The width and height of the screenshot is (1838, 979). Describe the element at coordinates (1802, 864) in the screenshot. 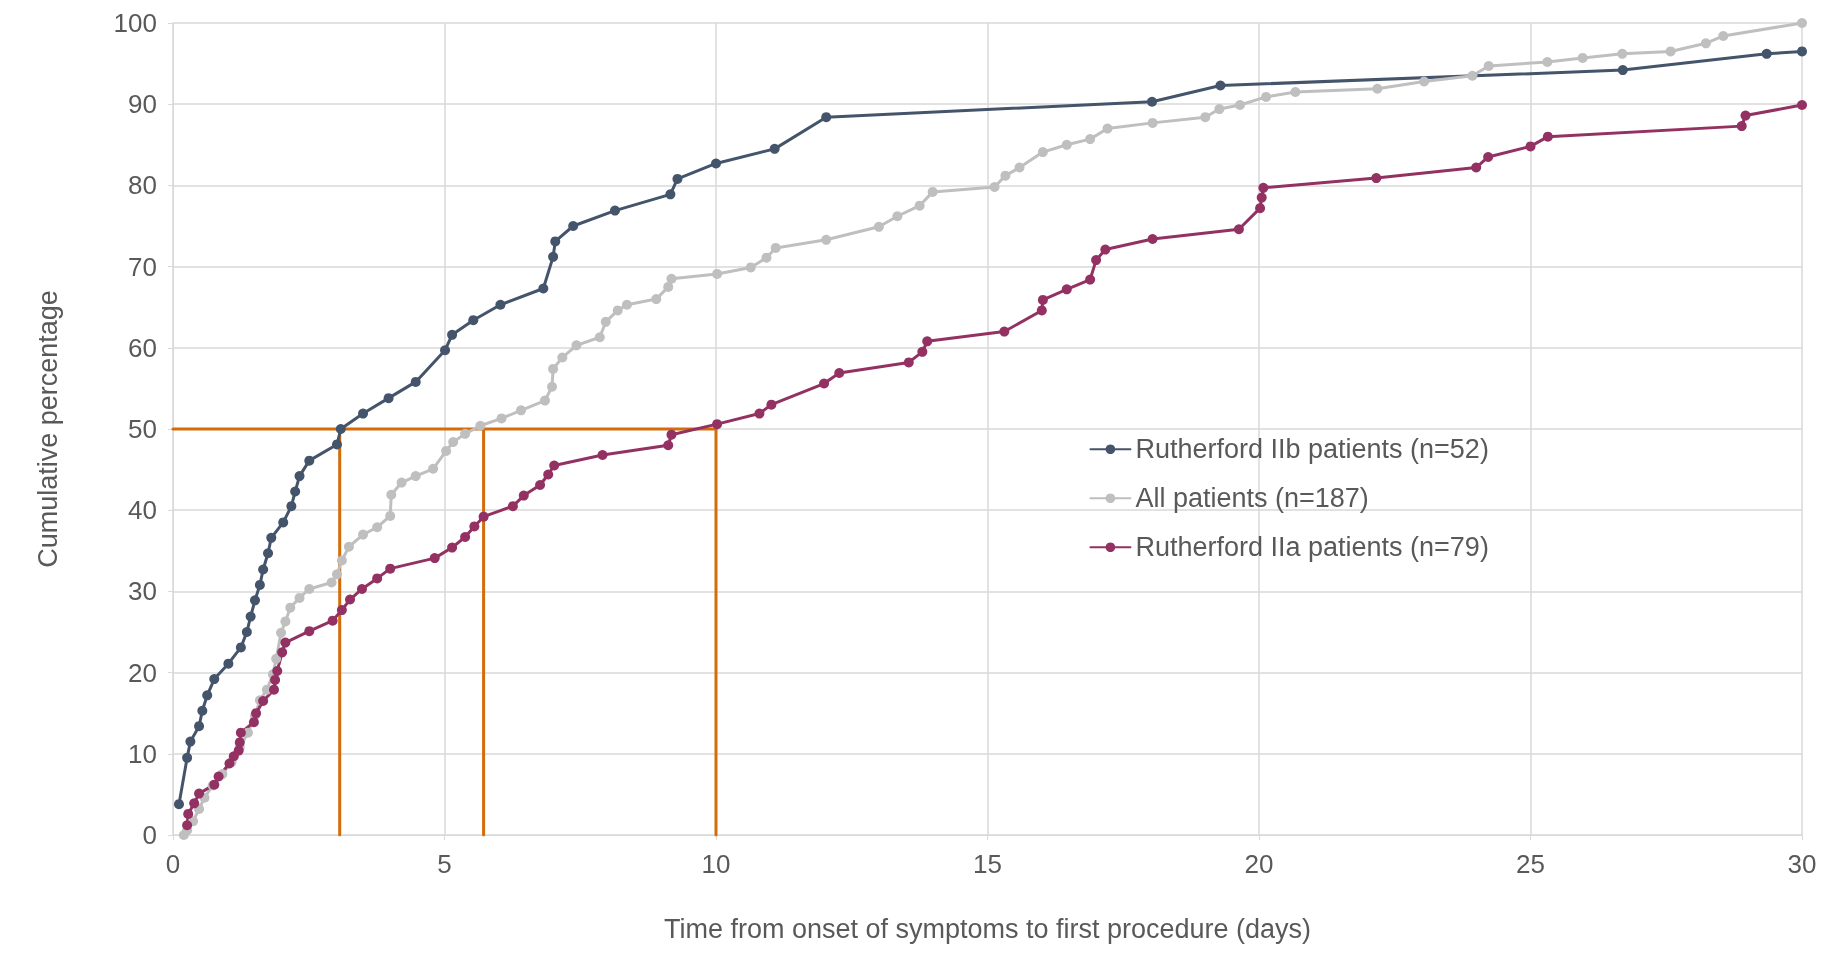

I see `x-tick-label: 30` at that location.